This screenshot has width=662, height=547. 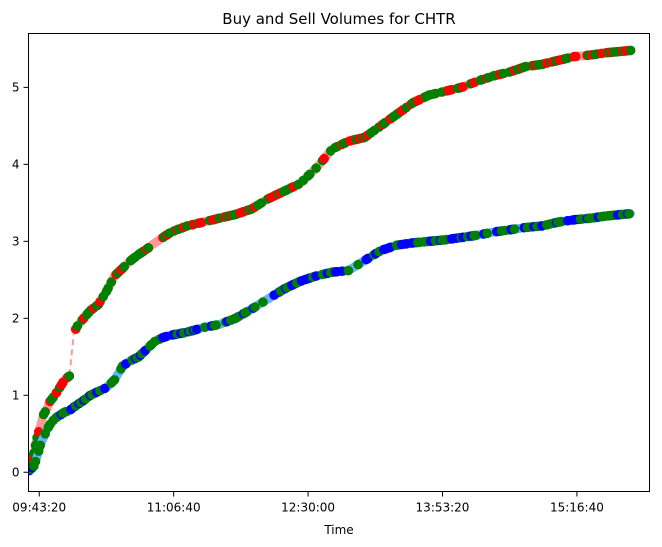 I want to click on chart-title: Buy and Sell Volumes for CHTR, so click(x=338, y=19).